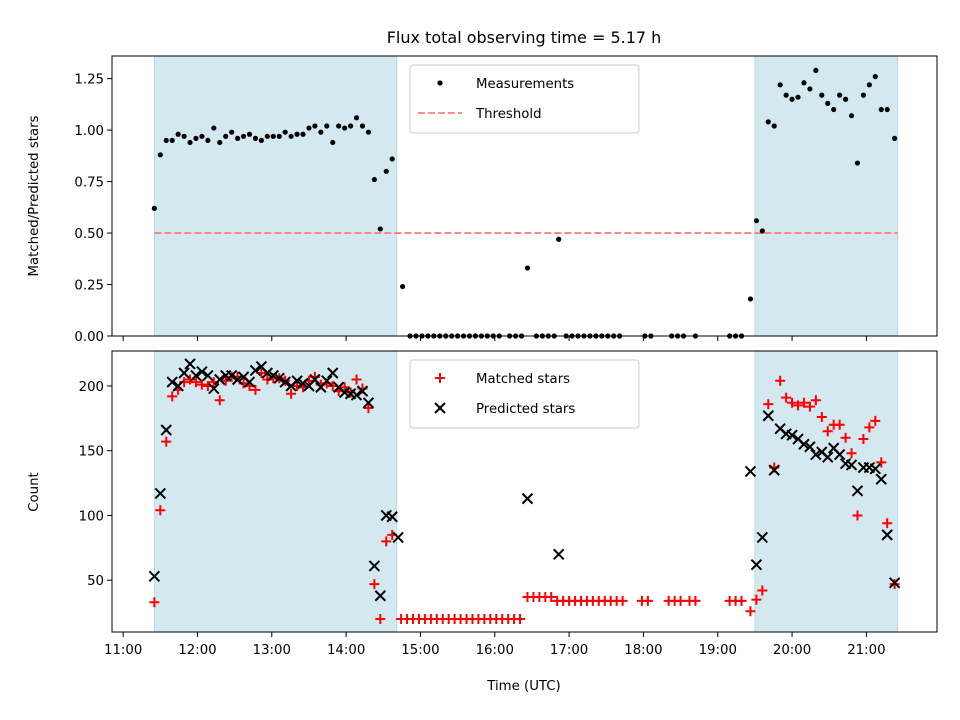  What do you see at coordinates (524, 394) in the screenshot?
I see `legend-frame` at bounding box center [524, 394].